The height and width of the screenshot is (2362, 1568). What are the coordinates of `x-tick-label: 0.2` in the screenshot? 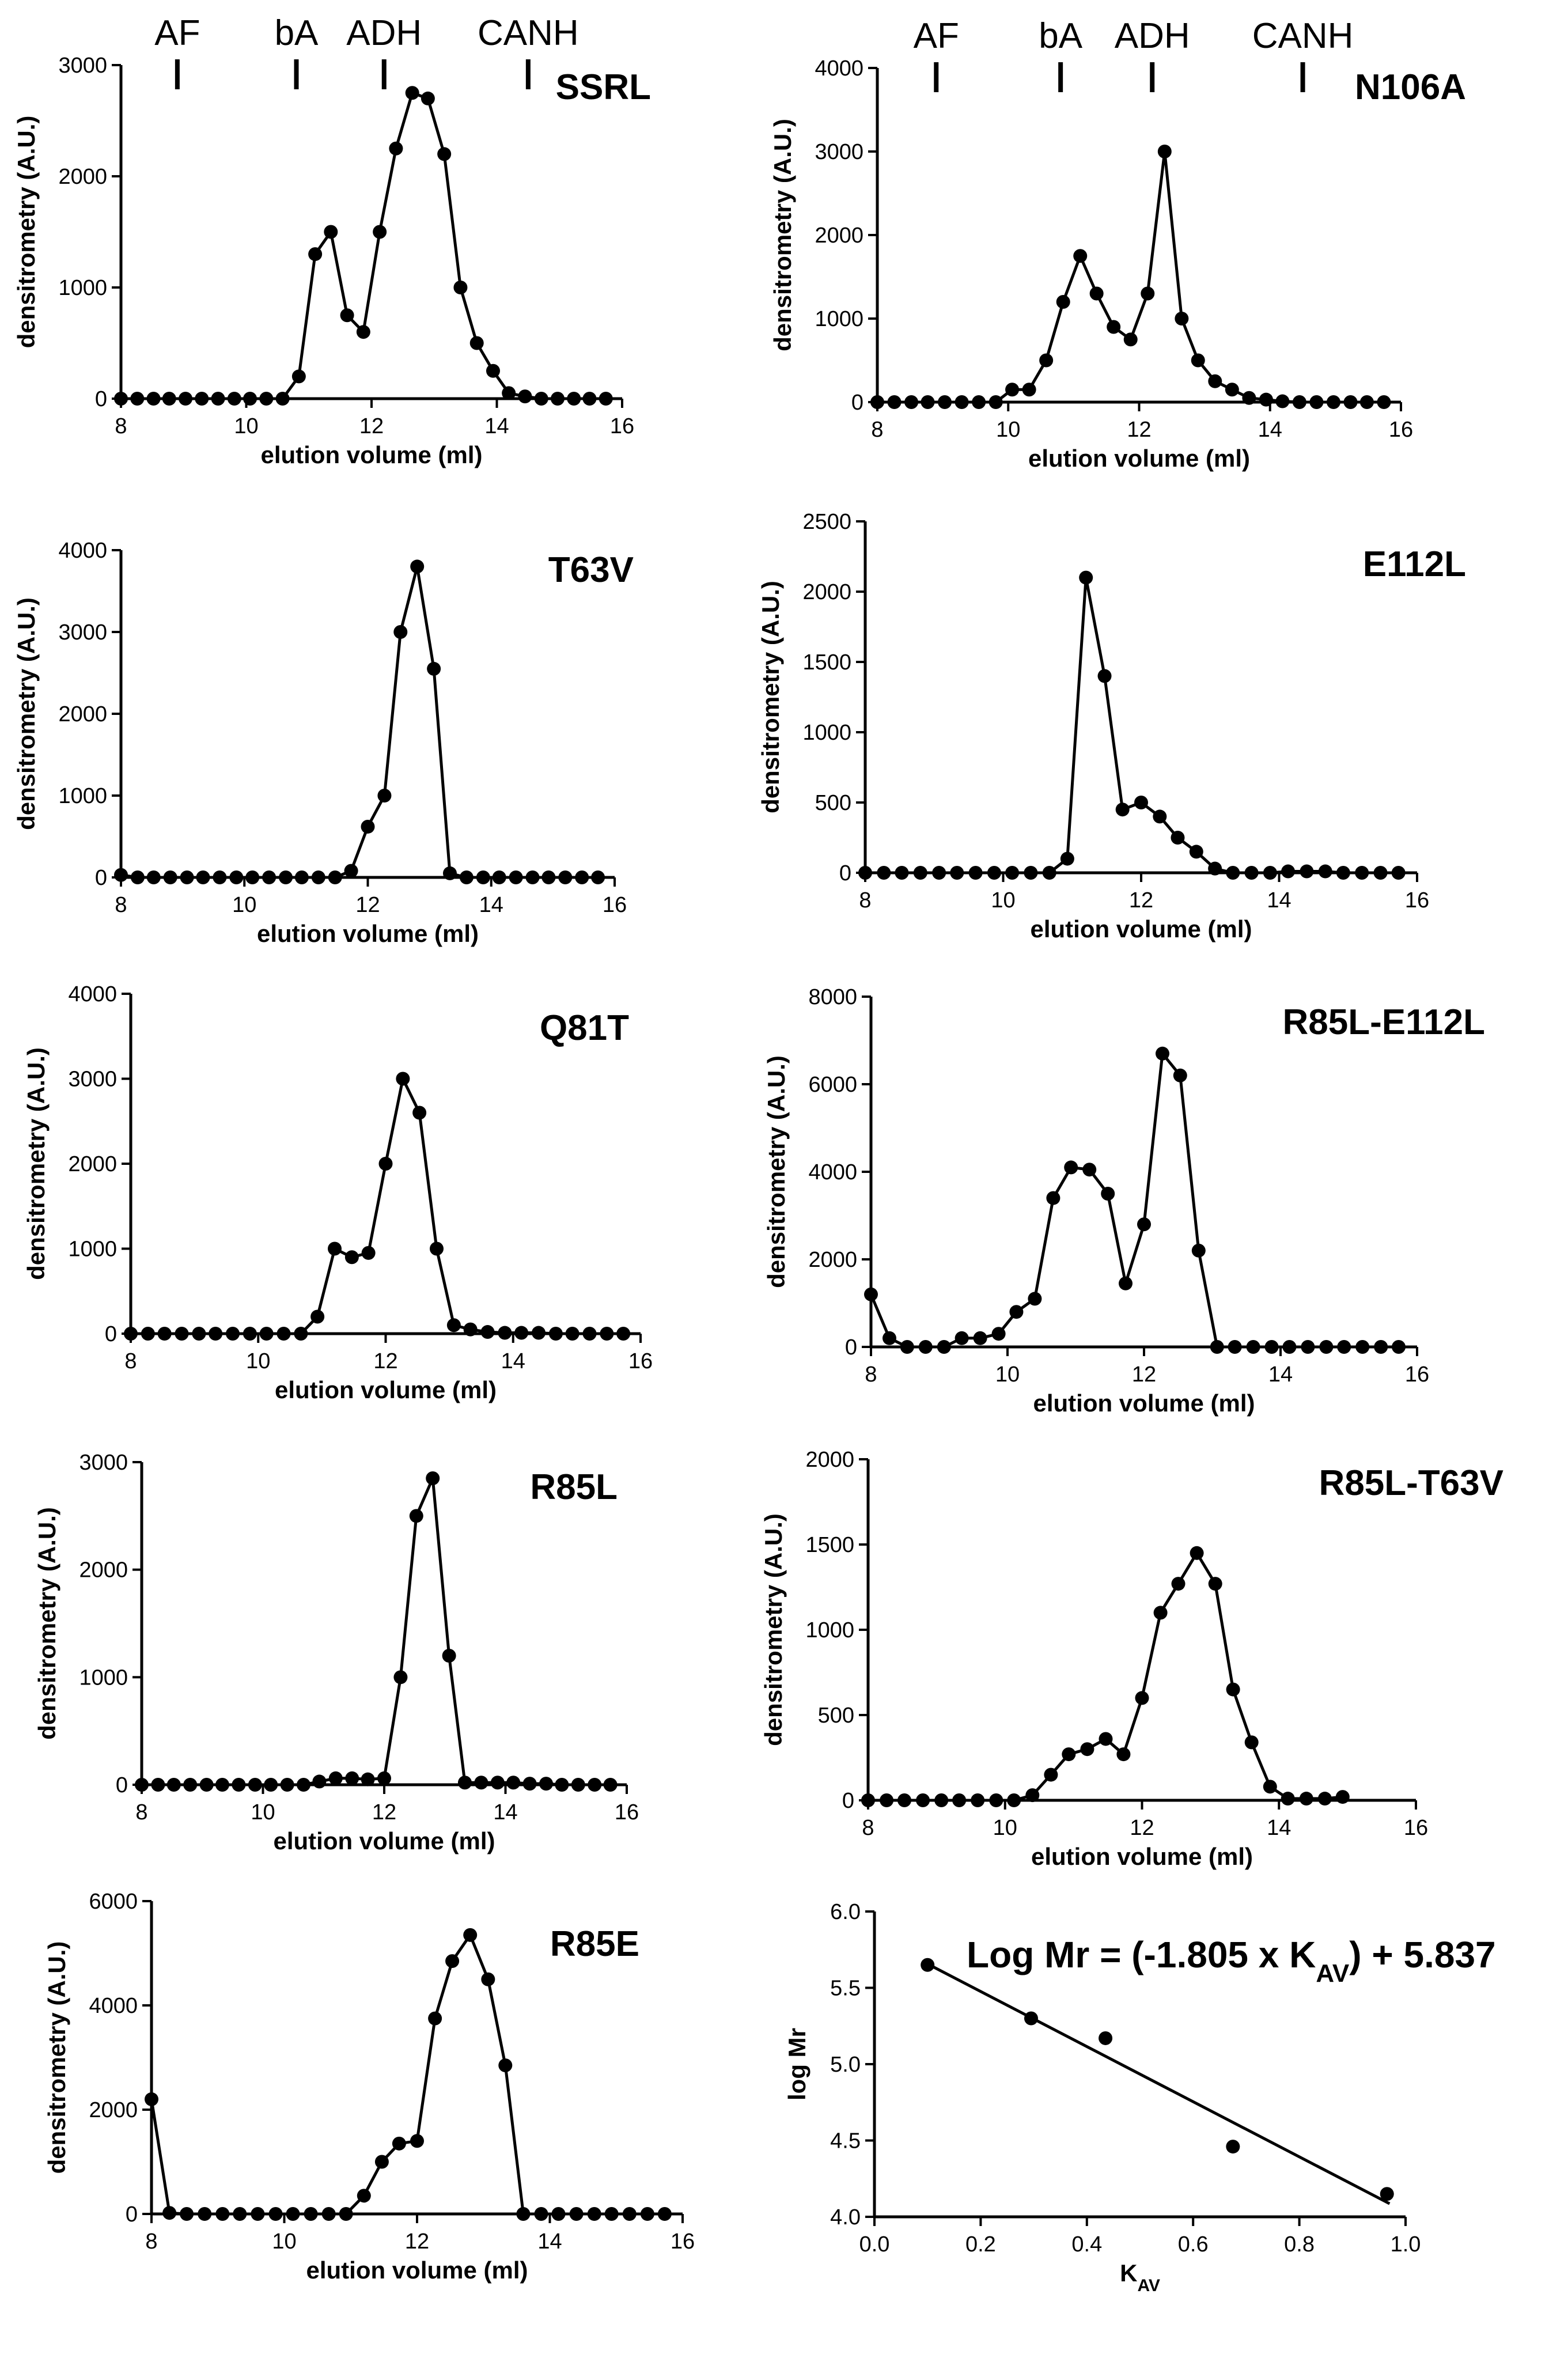 It's located at (980, 2244).